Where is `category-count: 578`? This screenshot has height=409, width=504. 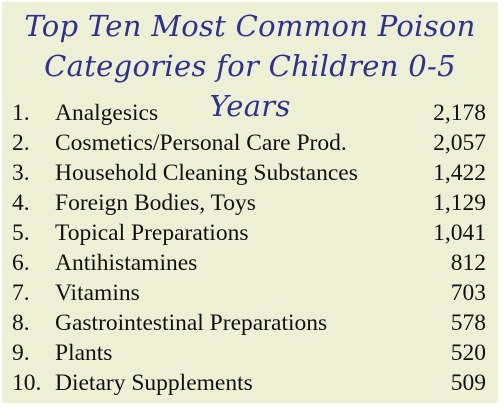 category-count: 578 is located at coordinates (468, 323).